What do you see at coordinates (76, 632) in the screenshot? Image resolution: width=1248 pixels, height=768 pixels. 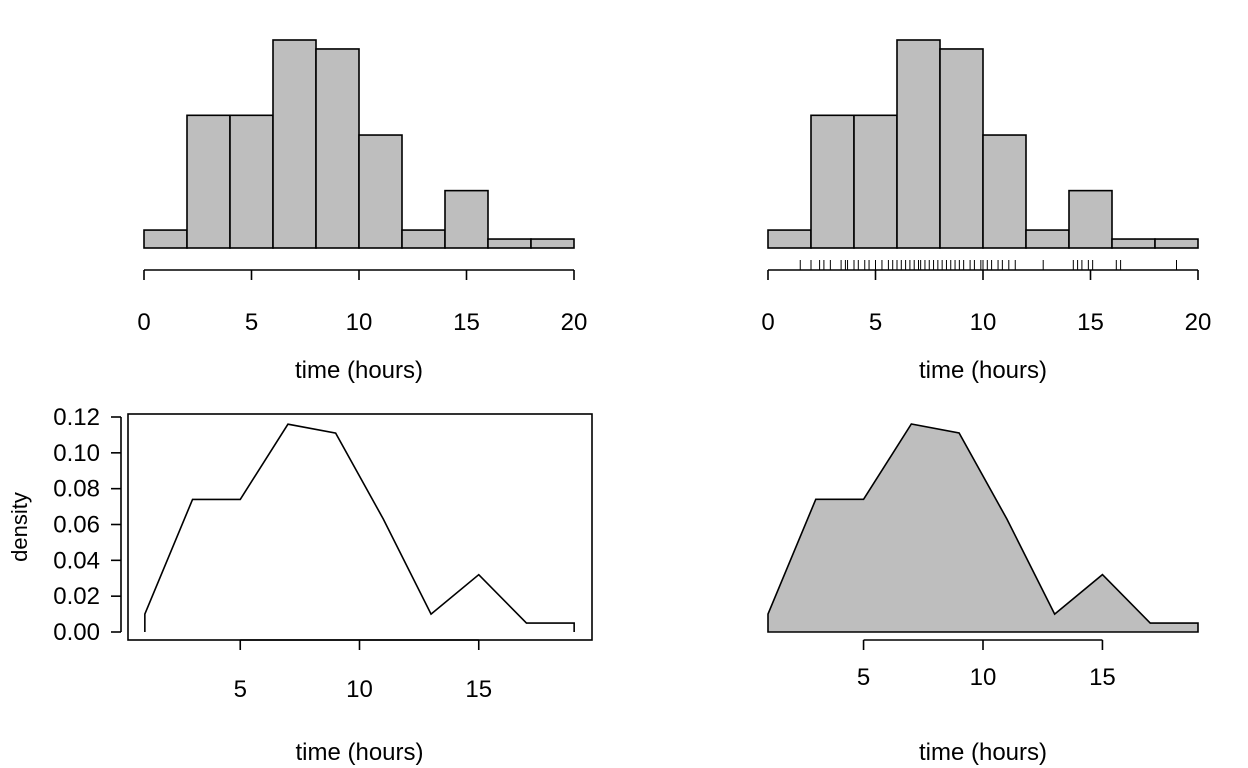 I see `y-tick-label: 0.00` at bounding box center [76, 632].